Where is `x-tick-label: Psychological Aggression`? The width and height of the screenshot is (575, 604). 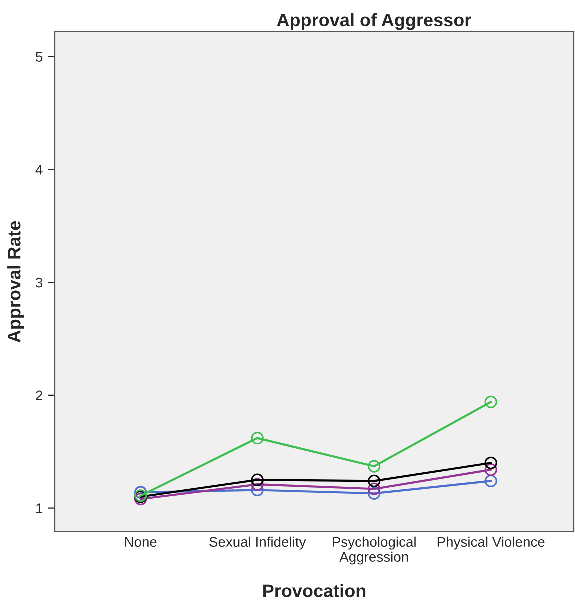
x-tick-label: Psychological Aggression is located at coordinates (374, 550).